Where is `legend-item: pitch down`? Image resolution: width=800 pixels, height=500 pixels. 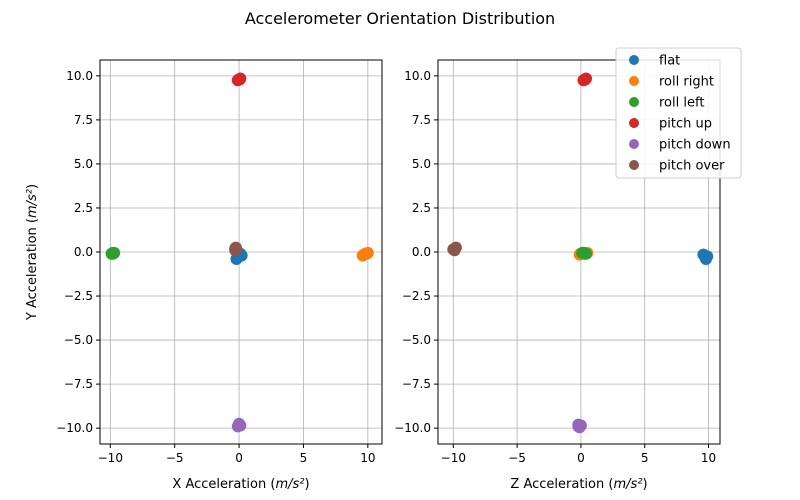 legend-item: pitch down is located at coordinates (680, 145).